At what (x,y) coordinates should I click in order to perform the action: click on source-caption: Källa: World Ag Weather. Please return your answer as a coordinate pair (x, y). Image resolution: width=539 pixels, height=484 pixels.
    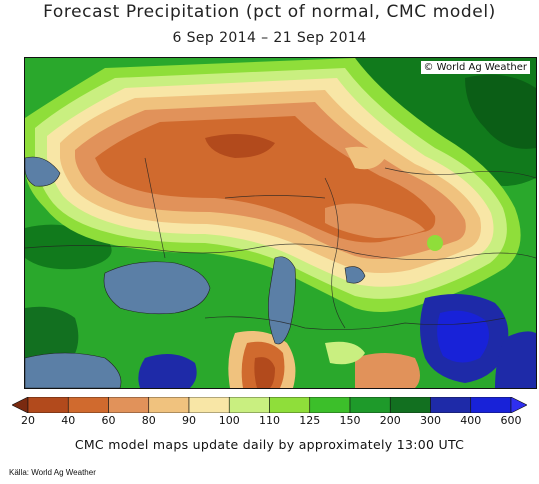
    Looking at the image, I should click on (52, 472).